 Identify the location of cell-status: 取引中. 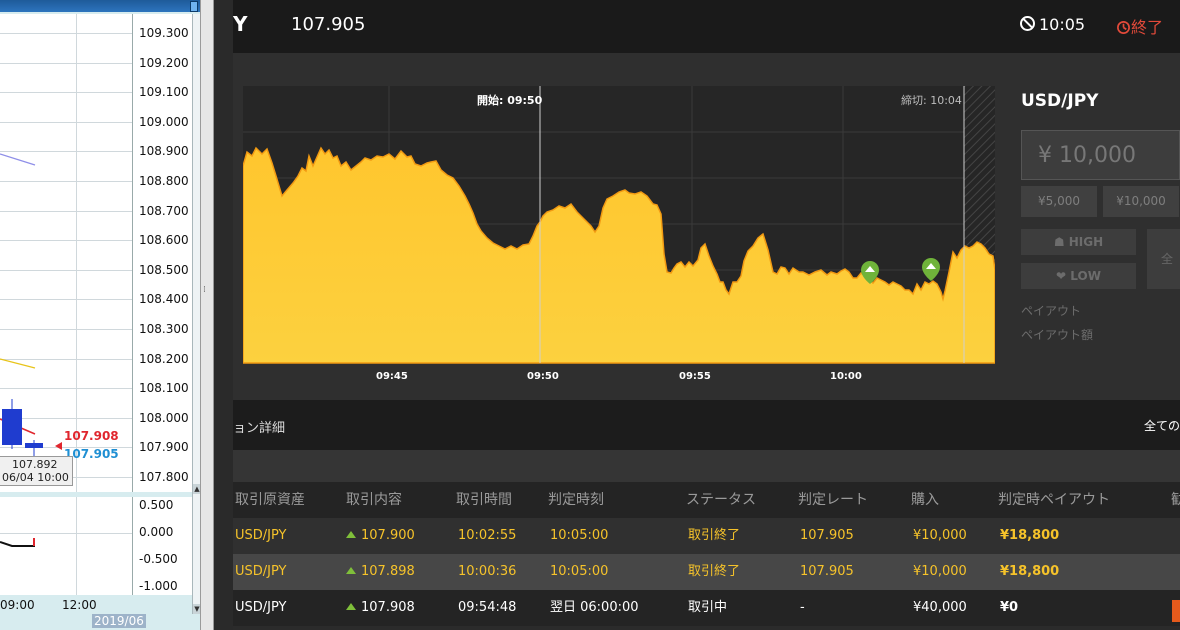
(708, 607).